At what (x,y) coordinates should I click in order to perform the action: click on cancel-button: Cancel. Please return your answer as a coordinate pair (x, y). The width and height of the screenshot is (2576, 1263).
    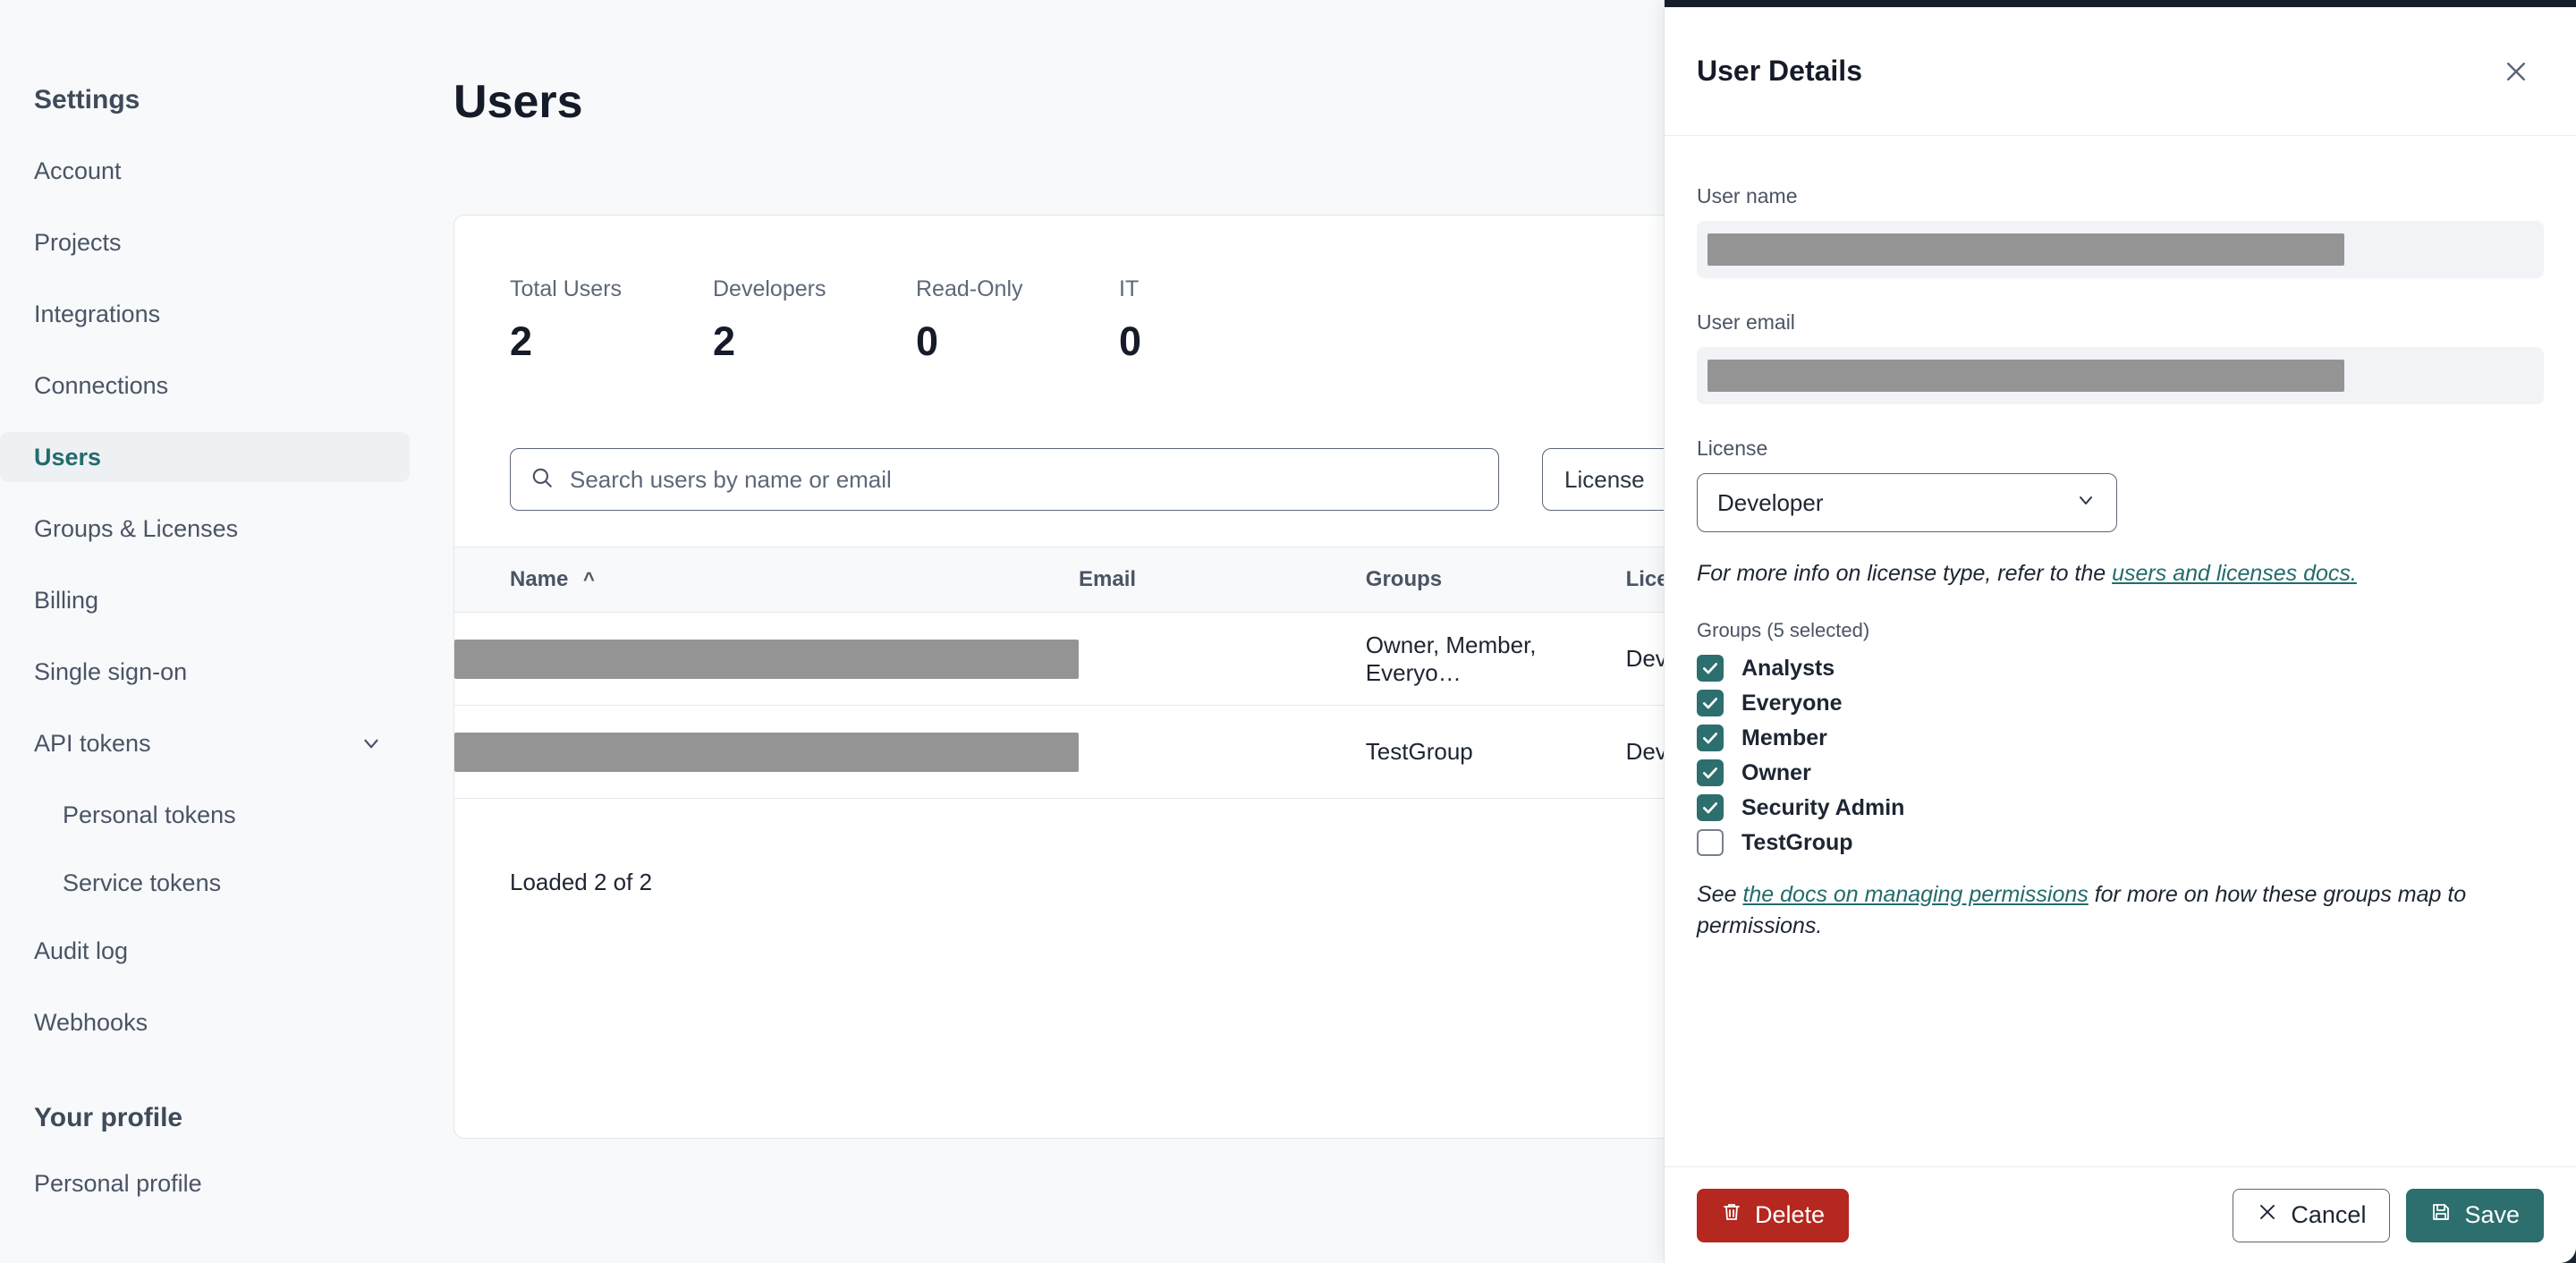
    Looking at the image, I should click on (2312, 1215).